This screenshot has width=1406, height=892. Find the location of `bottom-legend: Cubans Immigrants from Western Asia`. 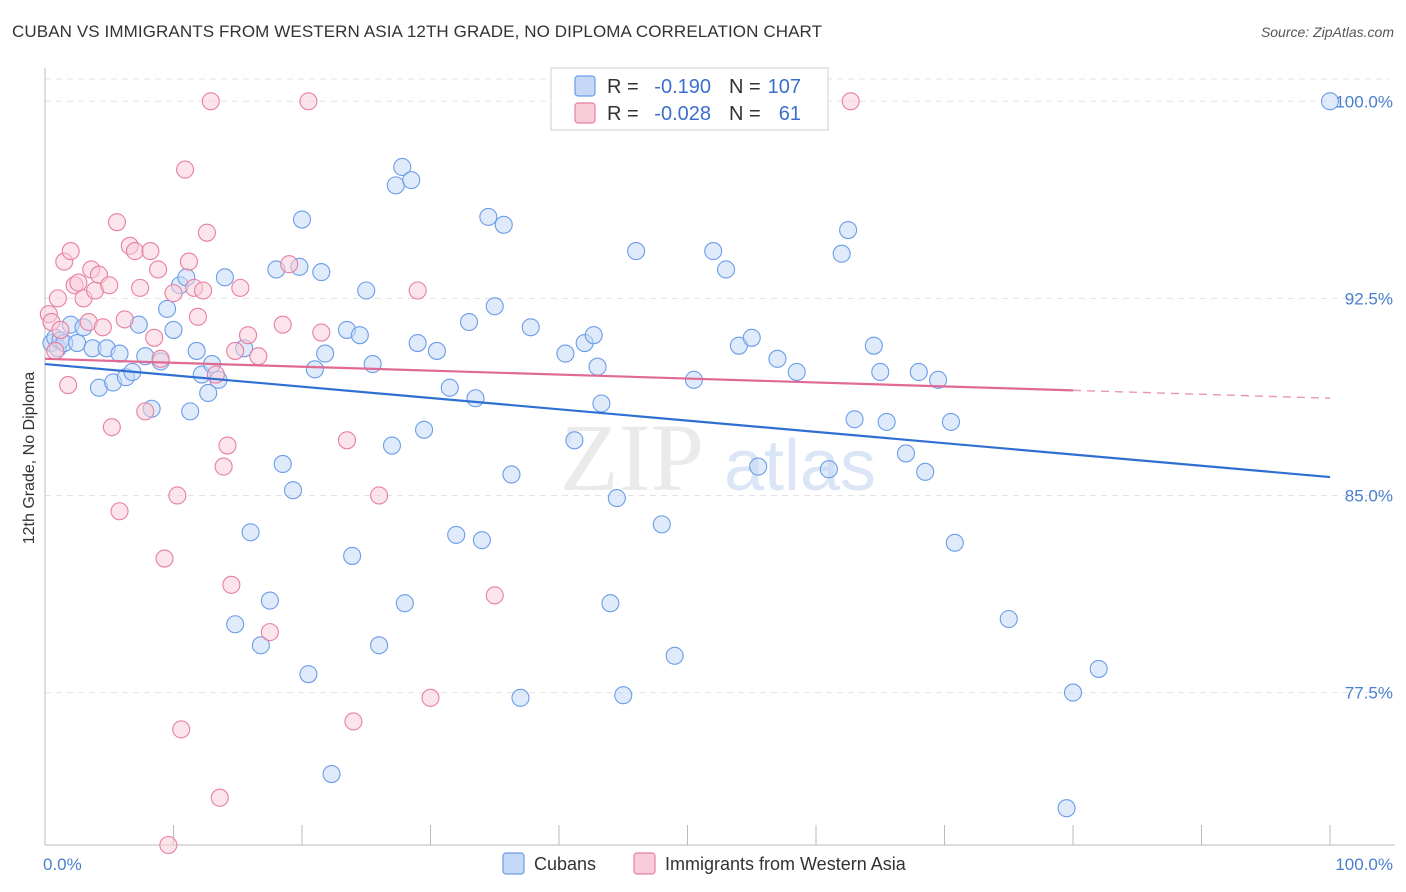

bottom-legend: Cubans Immigrants from Western Asia is located at coordinates (704, 863).